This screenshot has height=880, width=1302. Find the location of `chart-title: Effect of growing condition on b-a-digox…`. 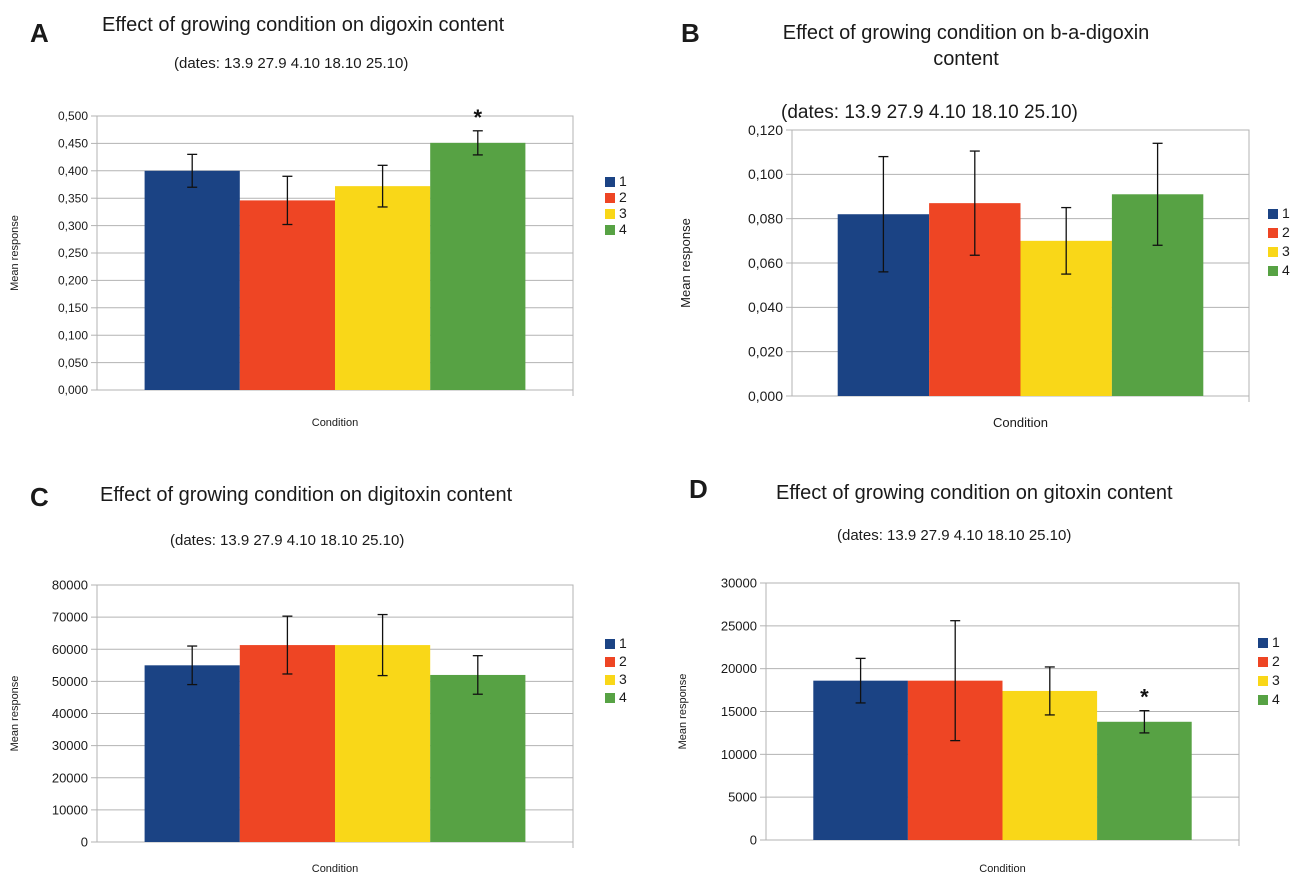

chart-title: Effect of growing condition on b-a-digox… is located at coordinates (966, 46).